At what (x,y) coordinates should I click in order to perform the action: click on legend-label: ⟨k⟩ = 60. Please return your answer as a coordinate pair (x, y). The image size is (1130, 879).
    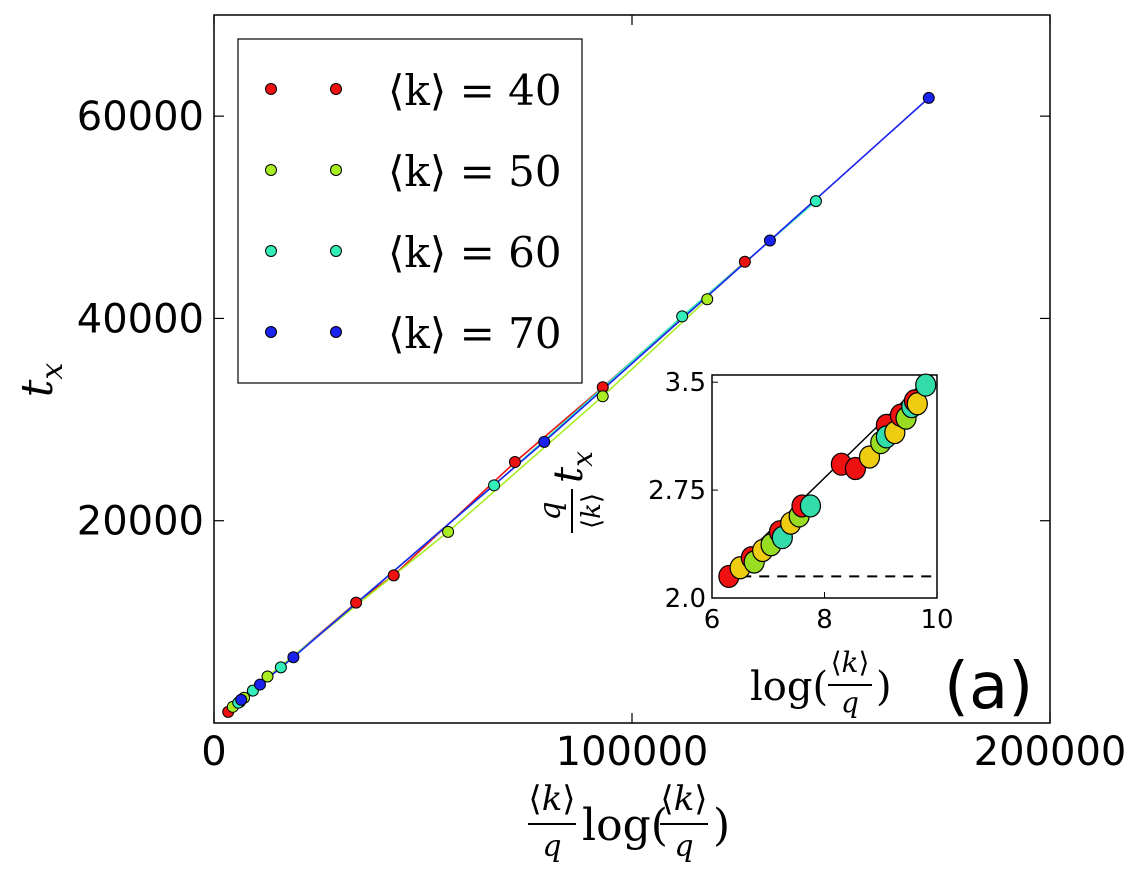
    Looking at the image, I should click on (475, 252).